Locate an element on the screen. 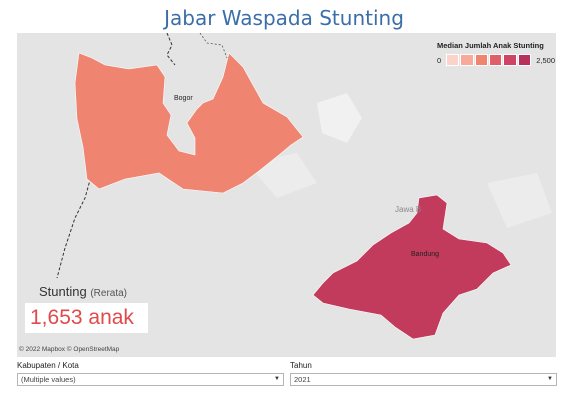  kpi-value: 1,653 anak is located at coordinates (86, 318).